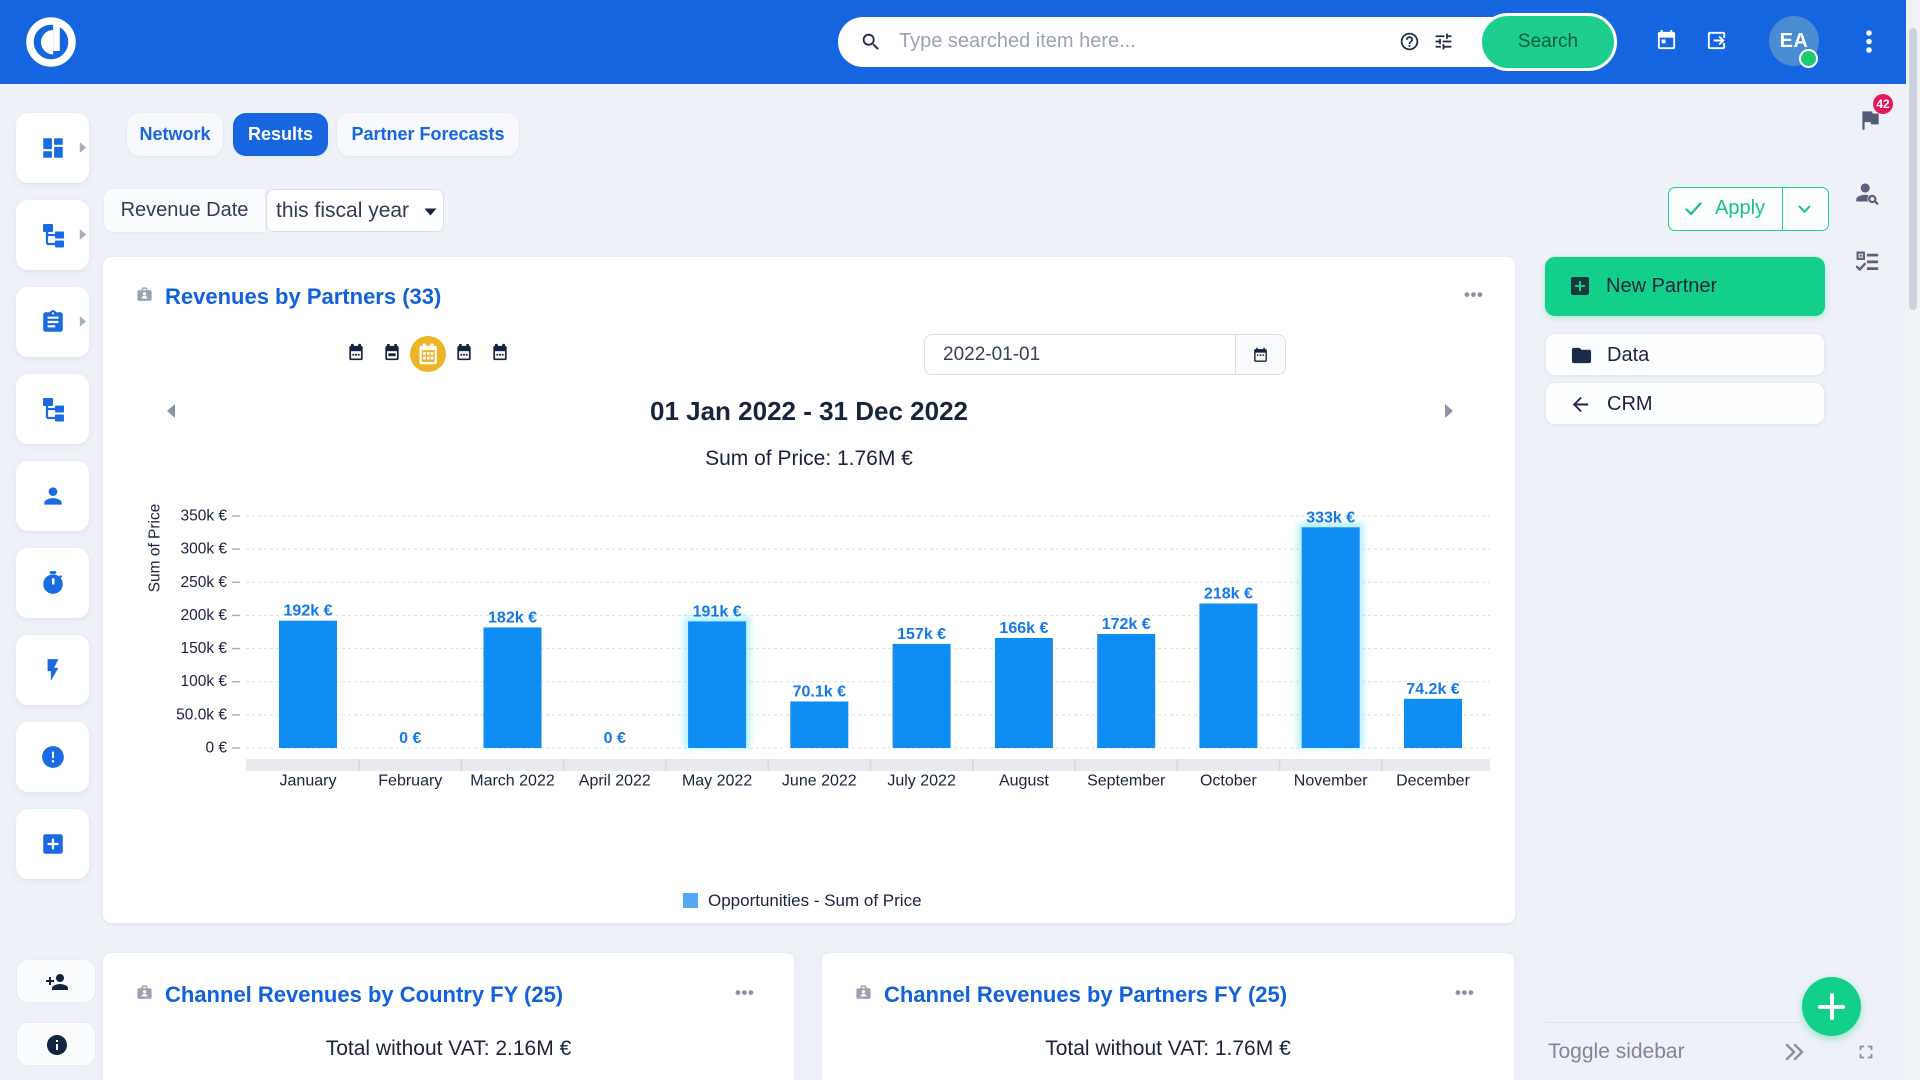  I want to click on svg-text: 50.0k €, so click(201, 714).